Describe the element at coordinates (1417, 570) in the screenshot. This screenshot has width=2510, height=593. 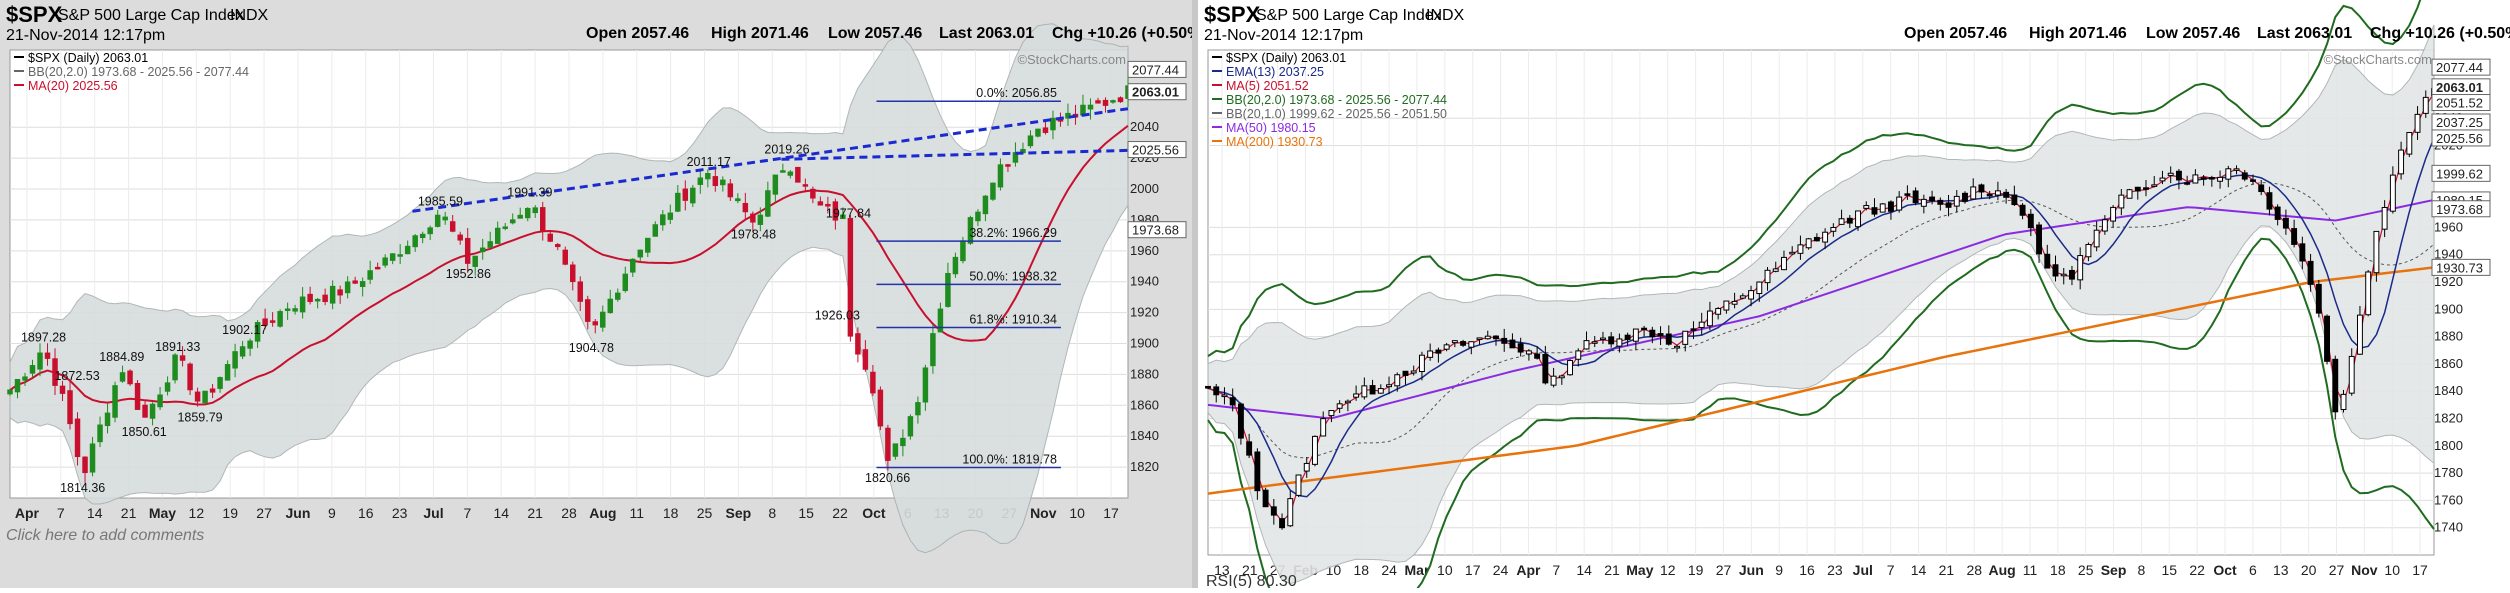
I see `x-tick-label: Mar` at that location.